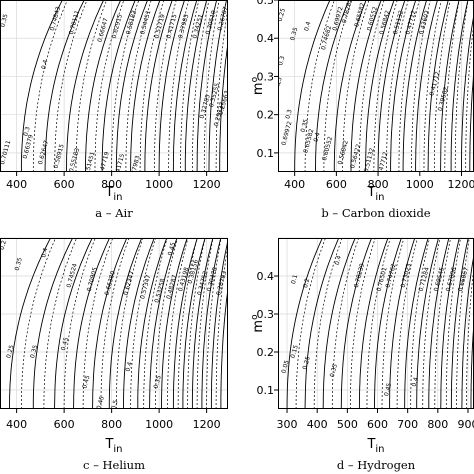  I want to click on y-axis-label-main: m, so click(258, 326).